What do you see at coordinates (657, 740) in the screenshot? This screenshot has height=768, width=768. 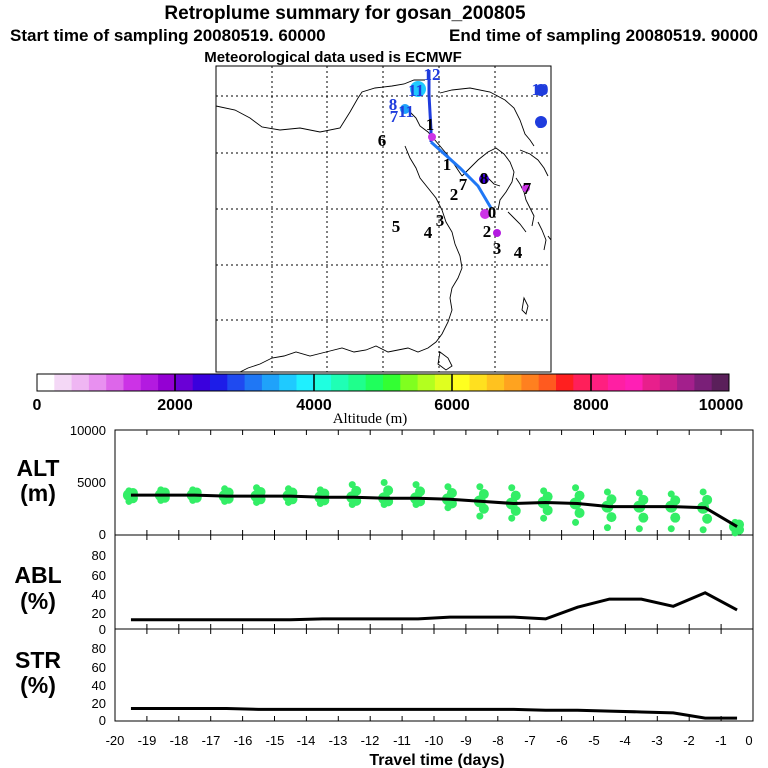 I see `x-tick-label: -3` at bounding box center [657, 740].